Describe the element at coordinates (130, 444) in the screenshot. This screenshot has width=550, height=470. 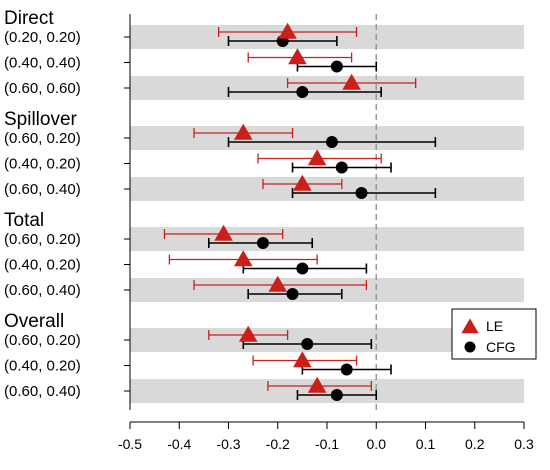
I see `x-tick-label: -0.5` at that location.